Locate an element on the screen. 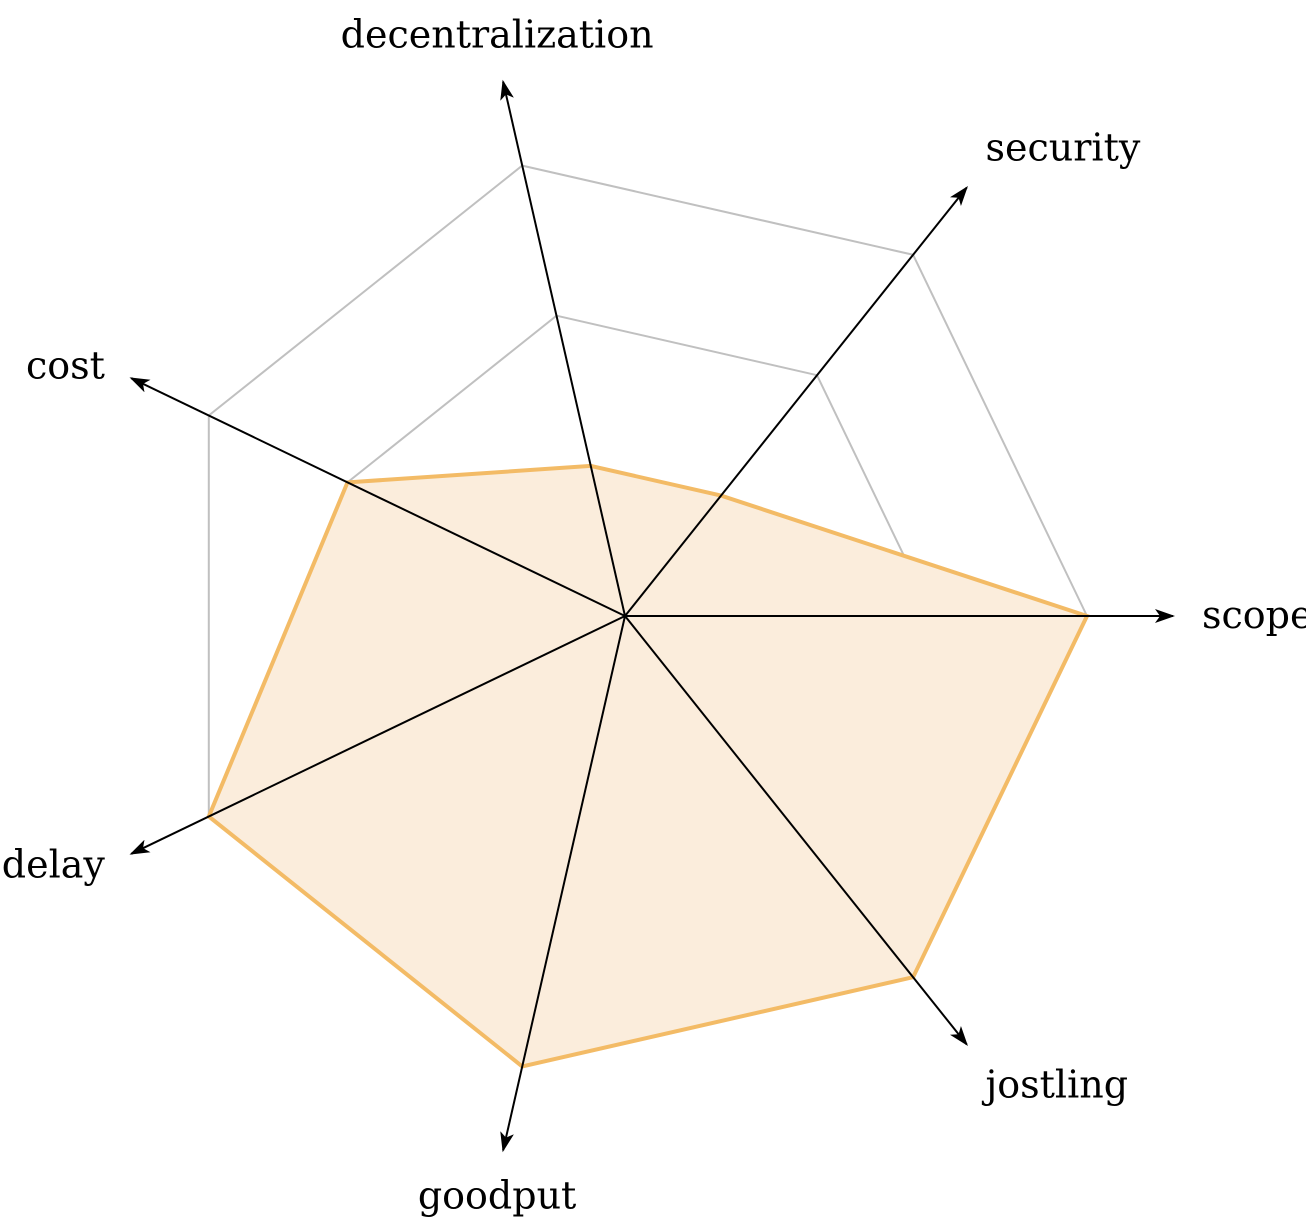 This screenshot has height=1226, width=1306. axis-cost is located at coordinates (377, 497).